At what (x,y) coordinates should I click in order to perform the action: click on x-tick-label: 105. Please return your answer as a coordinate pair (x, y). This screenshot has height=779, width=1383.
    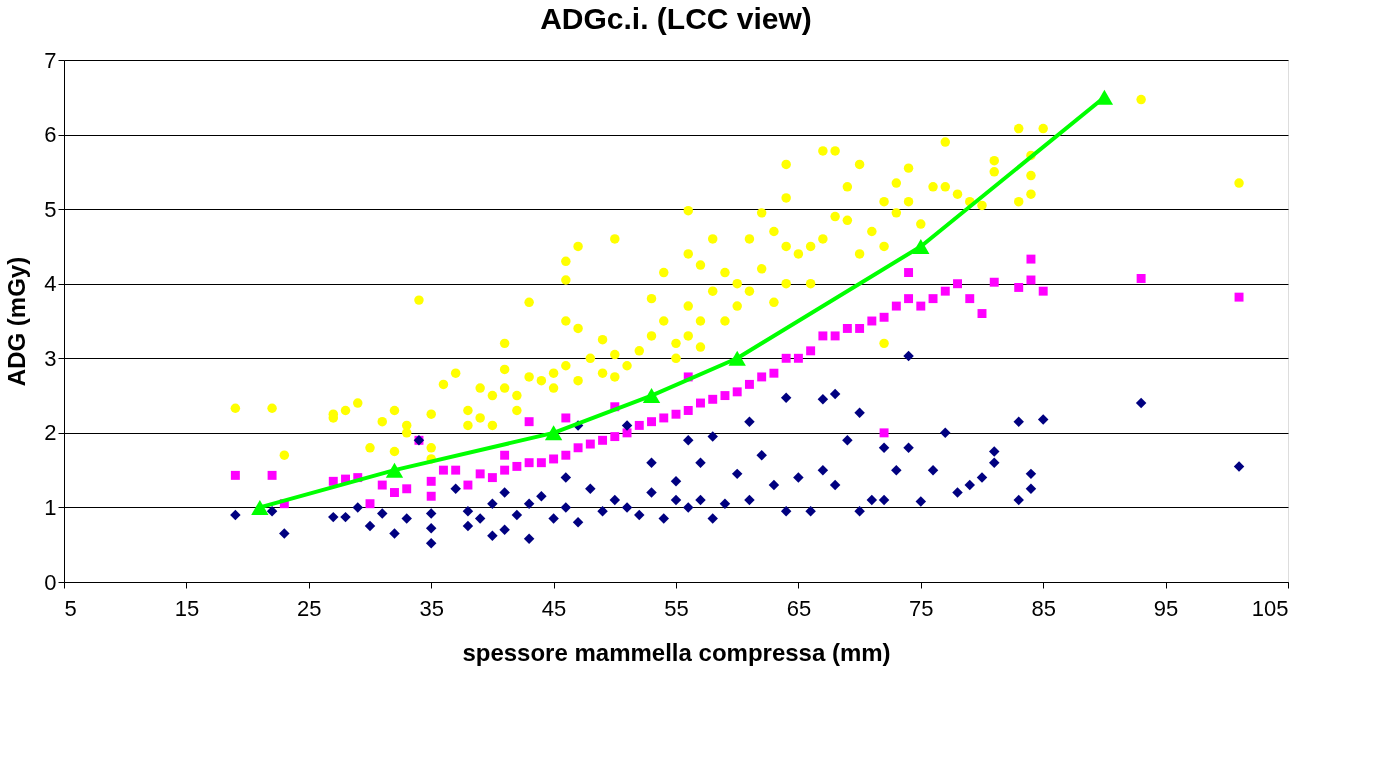
    Looking at the image, I should click on (1270, 608).